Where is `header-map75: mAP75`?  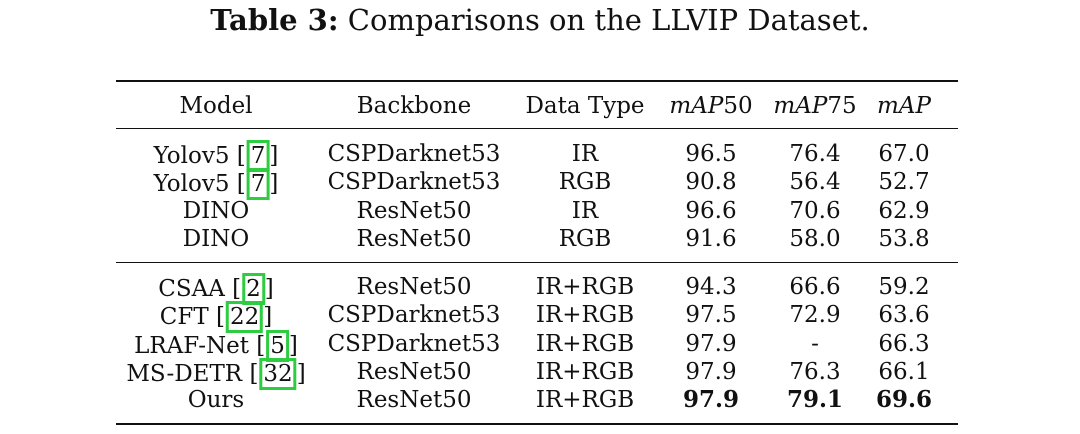
header-map75: mAP75 is located at coordinates (814, 106).